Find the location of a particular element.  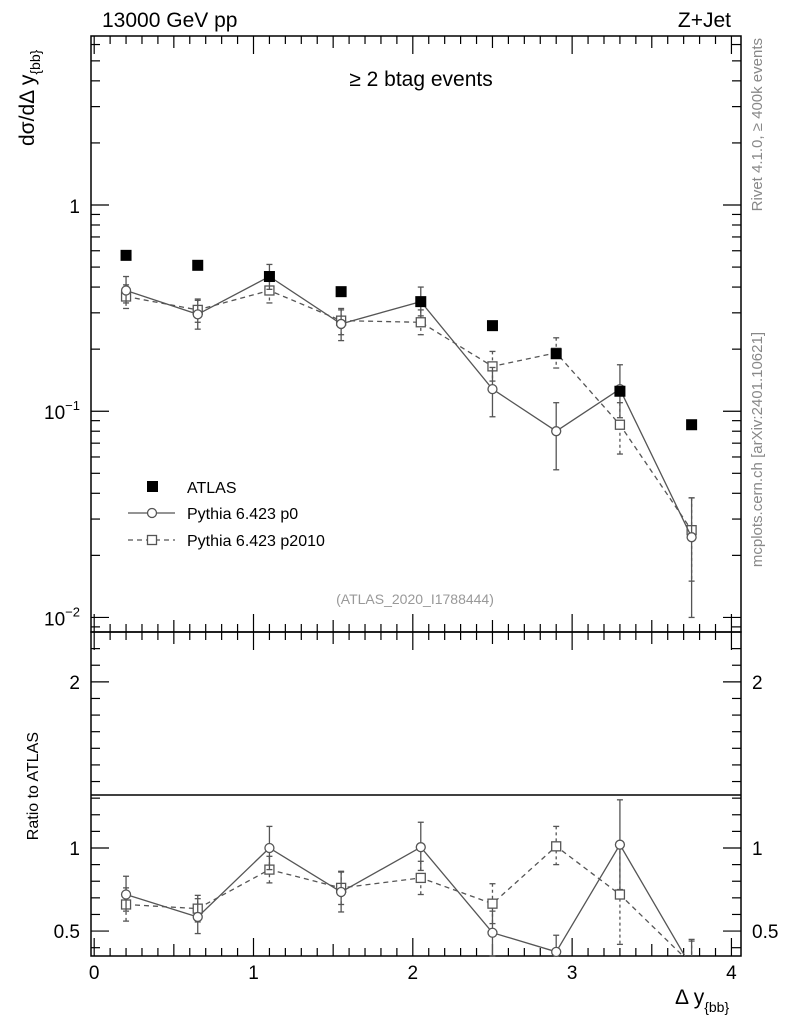

x-tick-label: 3 is located at coordinates (572, 973).